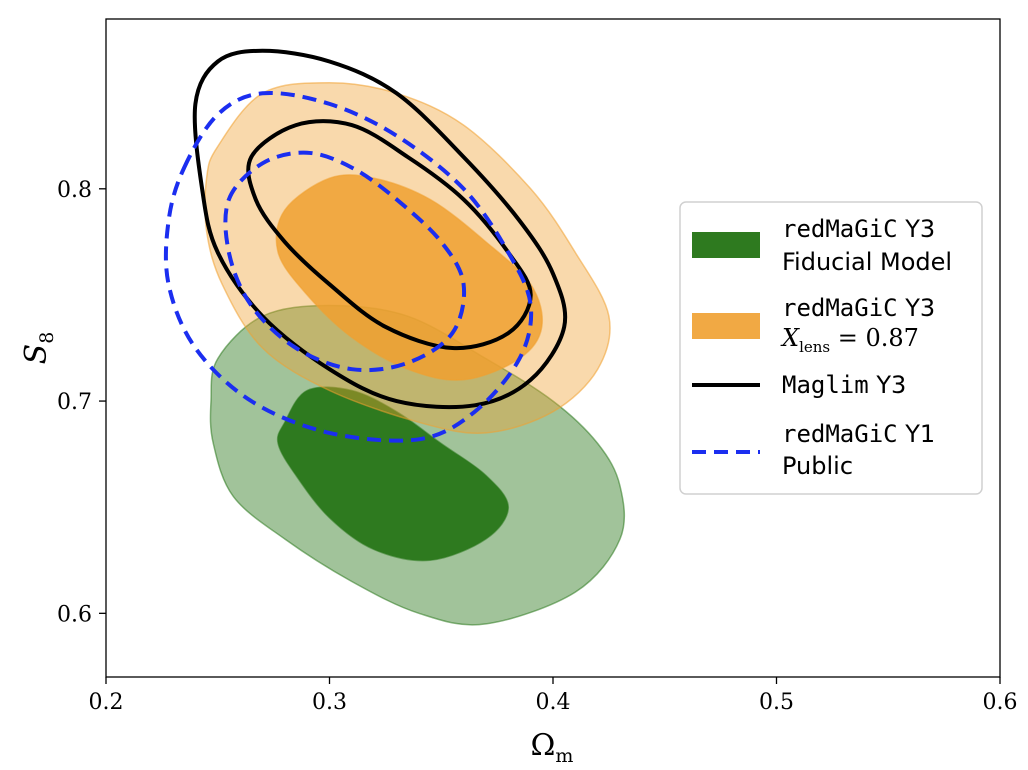 This screenshot has width=1028, height=770. What do you see at coordinates (817, 466) in the screenshot?
I see `legend-label-blue-line2: Public` at bounding box center [817, 466].